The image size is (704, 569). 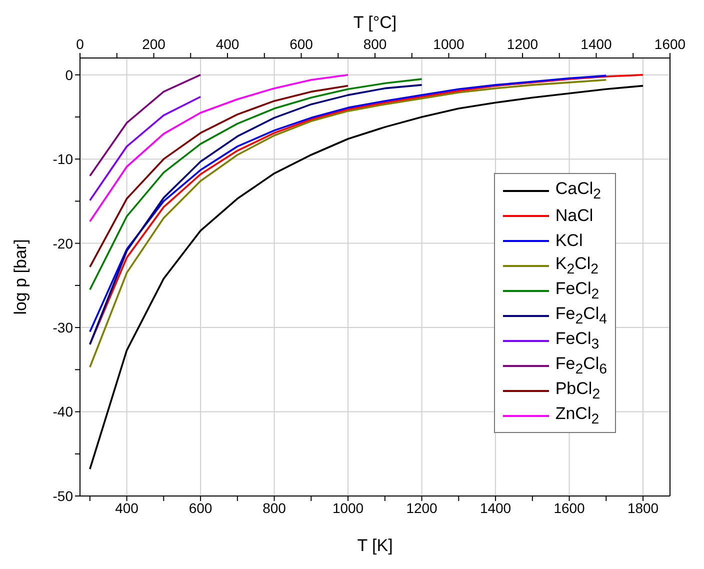 I want to click on y-tick-label: -50, so click(x=63, y=496).